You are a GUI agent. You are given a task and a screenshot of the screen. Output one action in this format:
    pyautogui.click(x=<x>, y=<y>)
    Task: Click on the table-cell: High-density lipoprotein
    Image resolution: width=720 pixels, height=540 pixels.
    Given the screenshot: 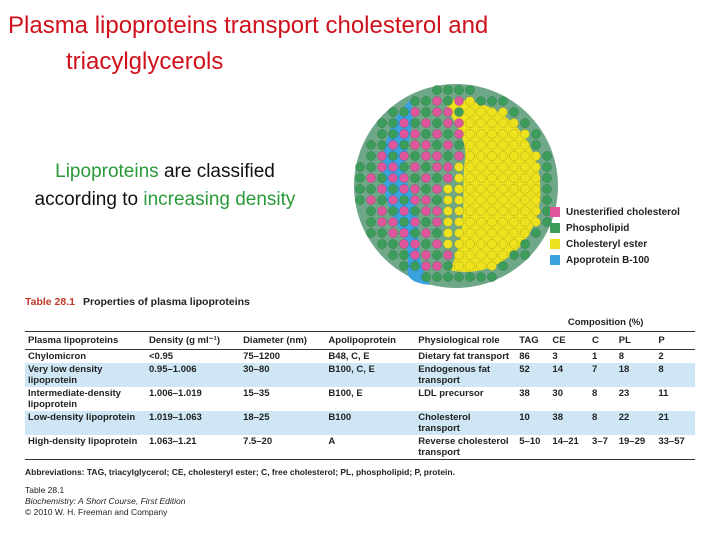 What is the action you would take?
    pyautogui.click(x=85, y=447)
    